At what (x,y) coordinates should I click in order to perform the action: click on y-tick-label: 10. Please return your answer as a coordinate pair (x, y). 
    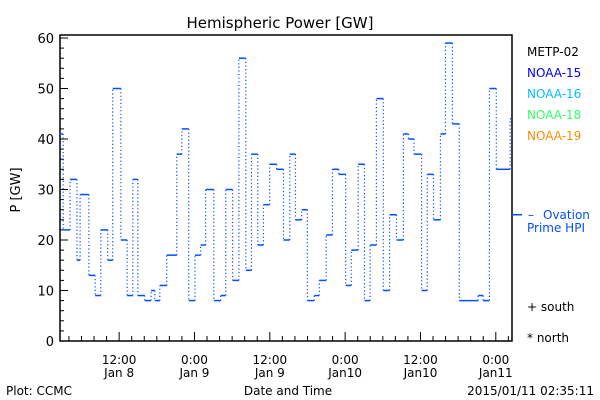
    Looking at the image, I should click on (45, 292).